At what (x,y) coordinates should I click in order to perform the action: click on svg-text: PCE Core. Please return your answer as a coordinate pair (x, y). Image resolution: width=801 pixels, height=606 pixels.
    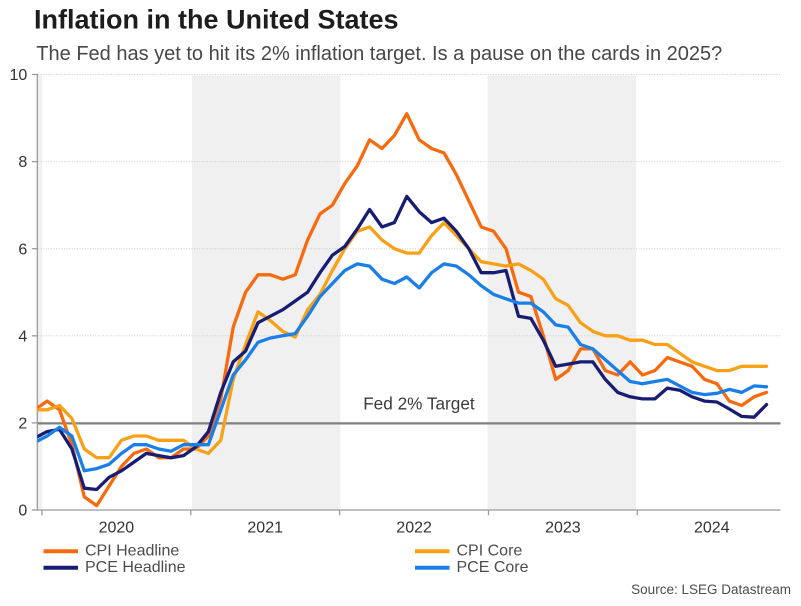
    Looking at the image, I should click on (493, 567).